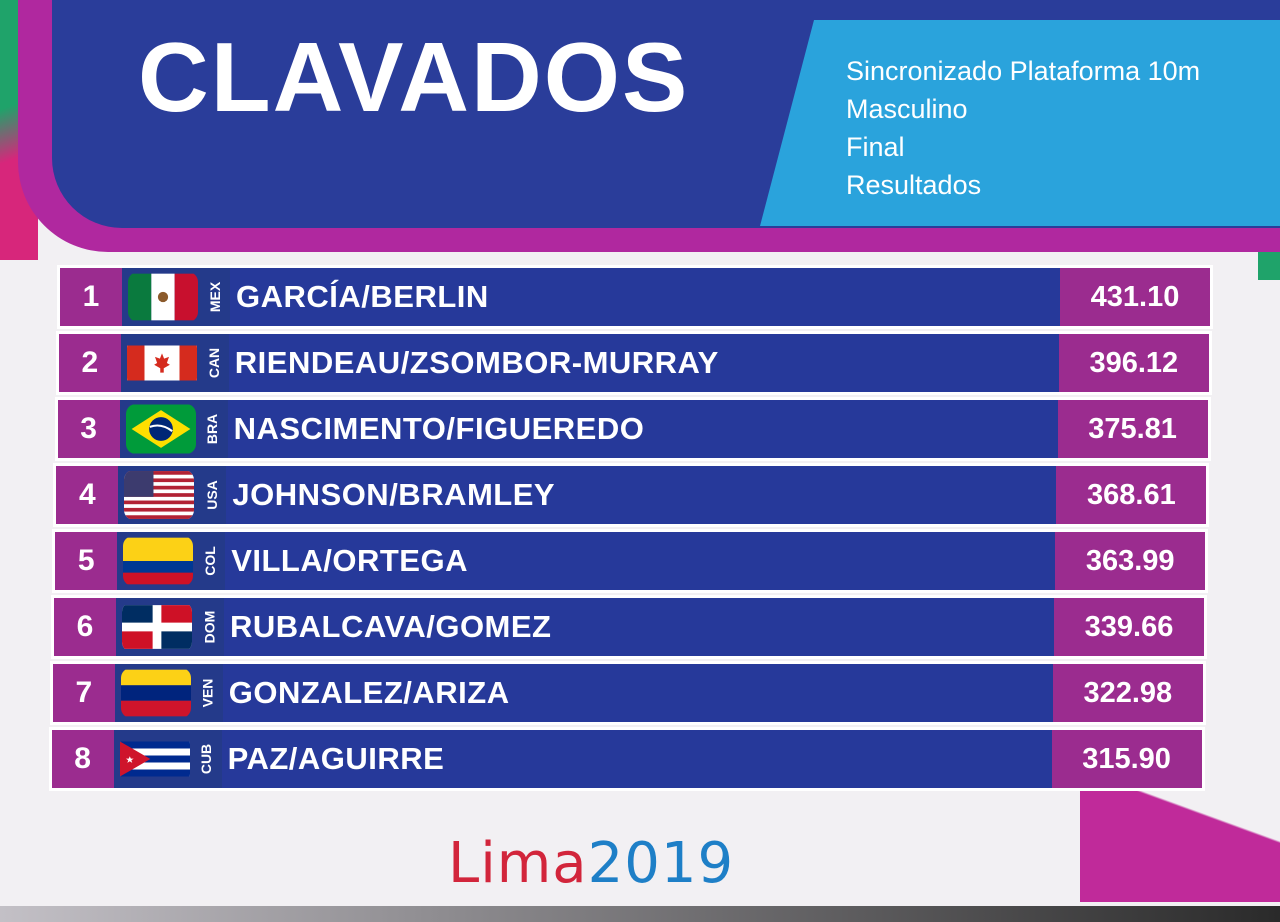 The image size is (1280, 922). I want to click on score-value: 375.81, so click(1132, 429).